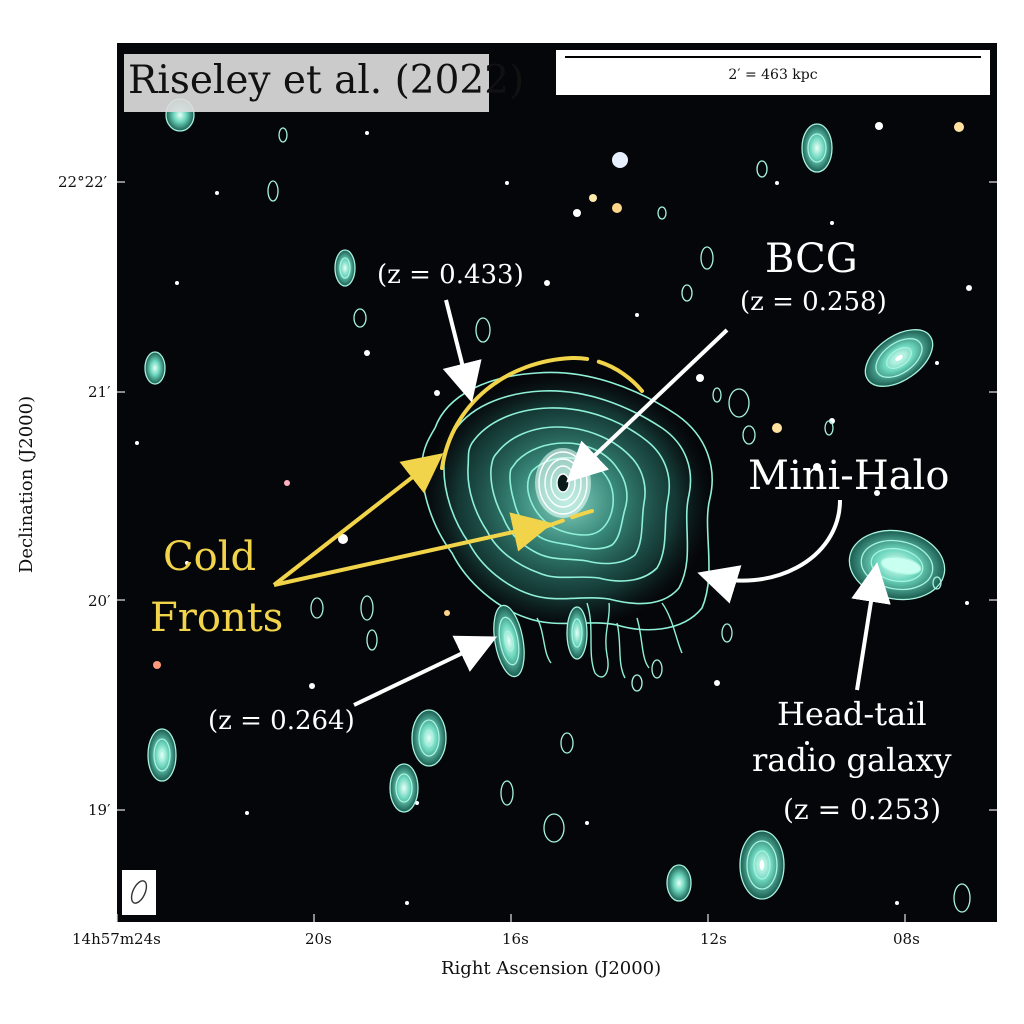 The image size is (1024, 1024). I want to click on xtick-3: 12s, so click(713, 939).